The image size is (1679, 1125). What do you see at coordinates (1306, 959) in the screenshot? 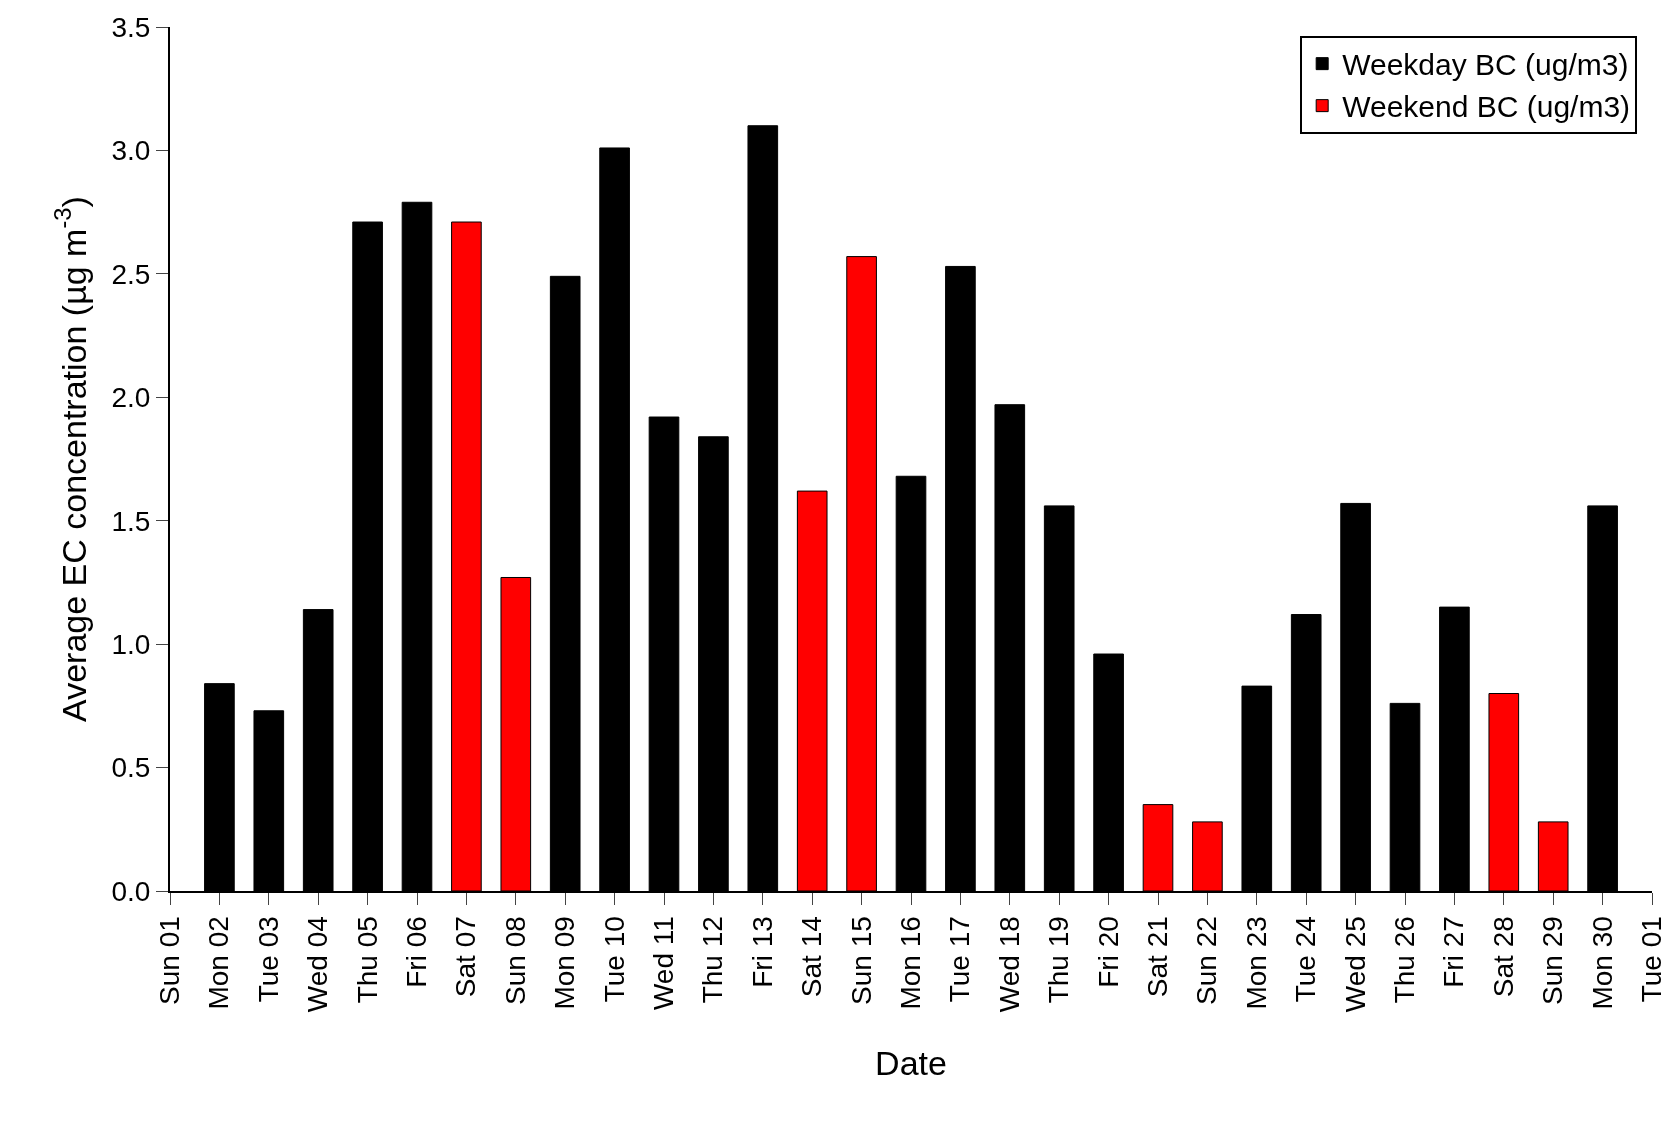
I see `x-tick-label: Tue 24` at bounding box center [1306, 959].